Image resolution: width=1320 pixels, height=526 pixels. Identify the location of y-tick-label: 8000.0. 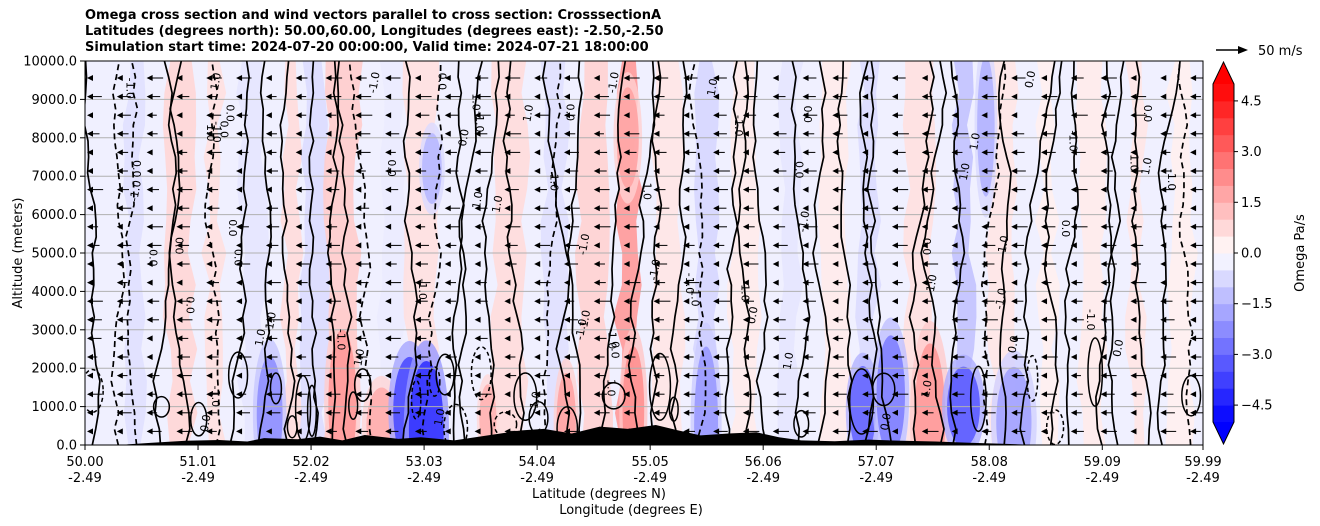
(55, 138).